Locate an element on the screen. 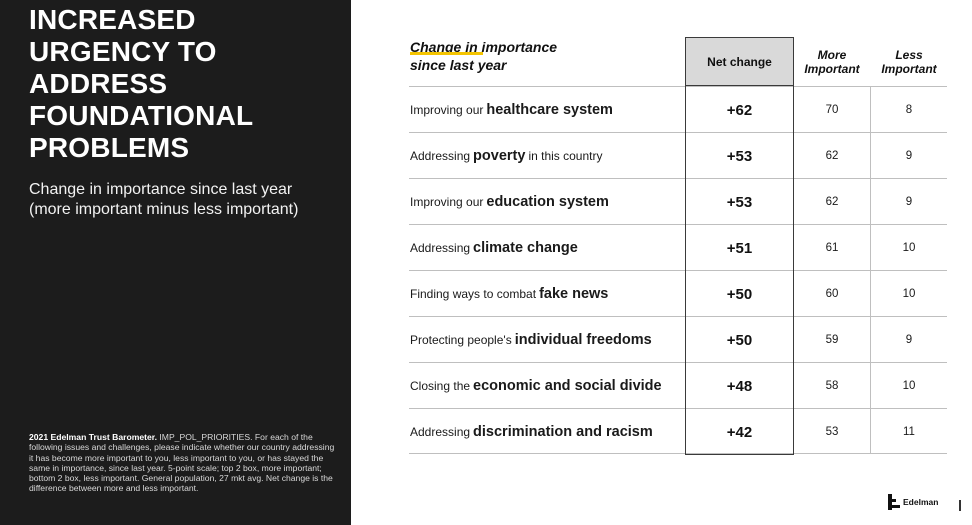  table-title: Change in importance since last year is located at coordinates (545, 56).